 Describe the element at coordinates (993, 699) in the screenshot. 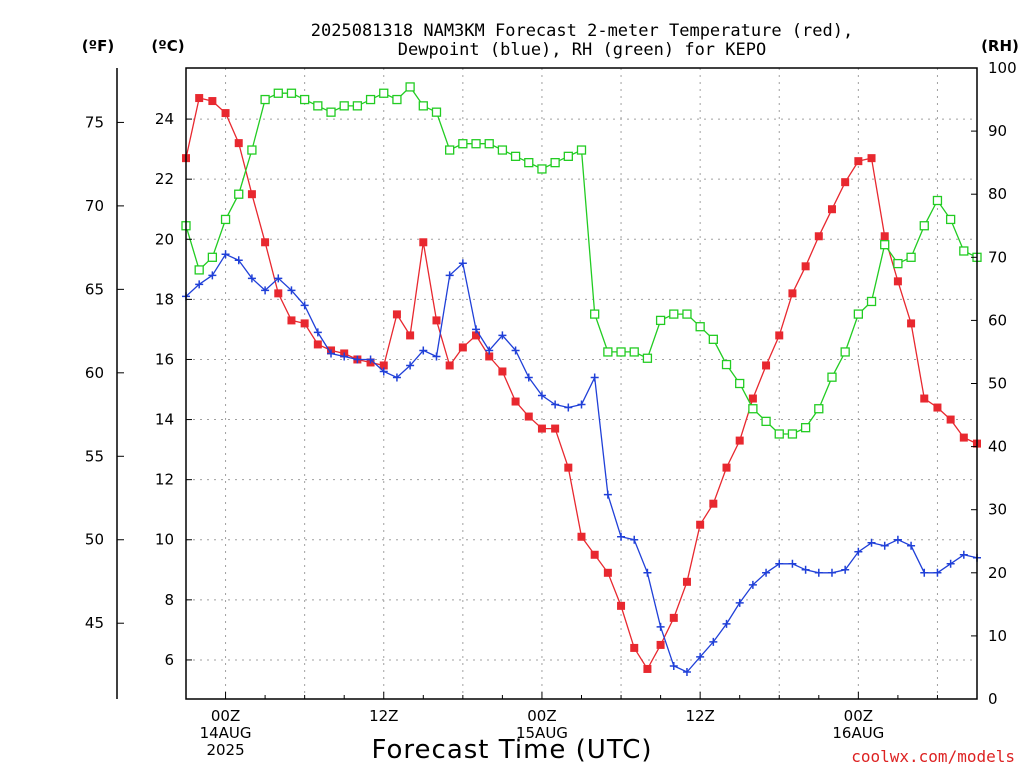

I see `rh-tick-label: 0` at that location.